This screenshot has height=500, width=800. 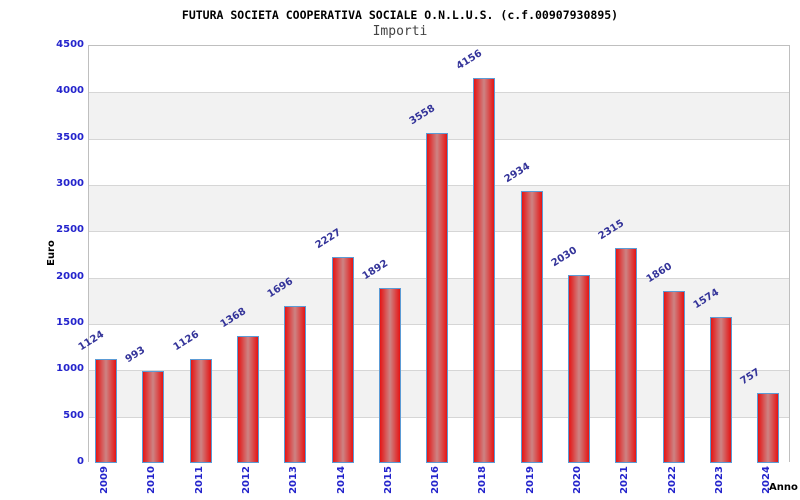 I want to click on y-axis-label: Euro, so click(x=51, y=253).